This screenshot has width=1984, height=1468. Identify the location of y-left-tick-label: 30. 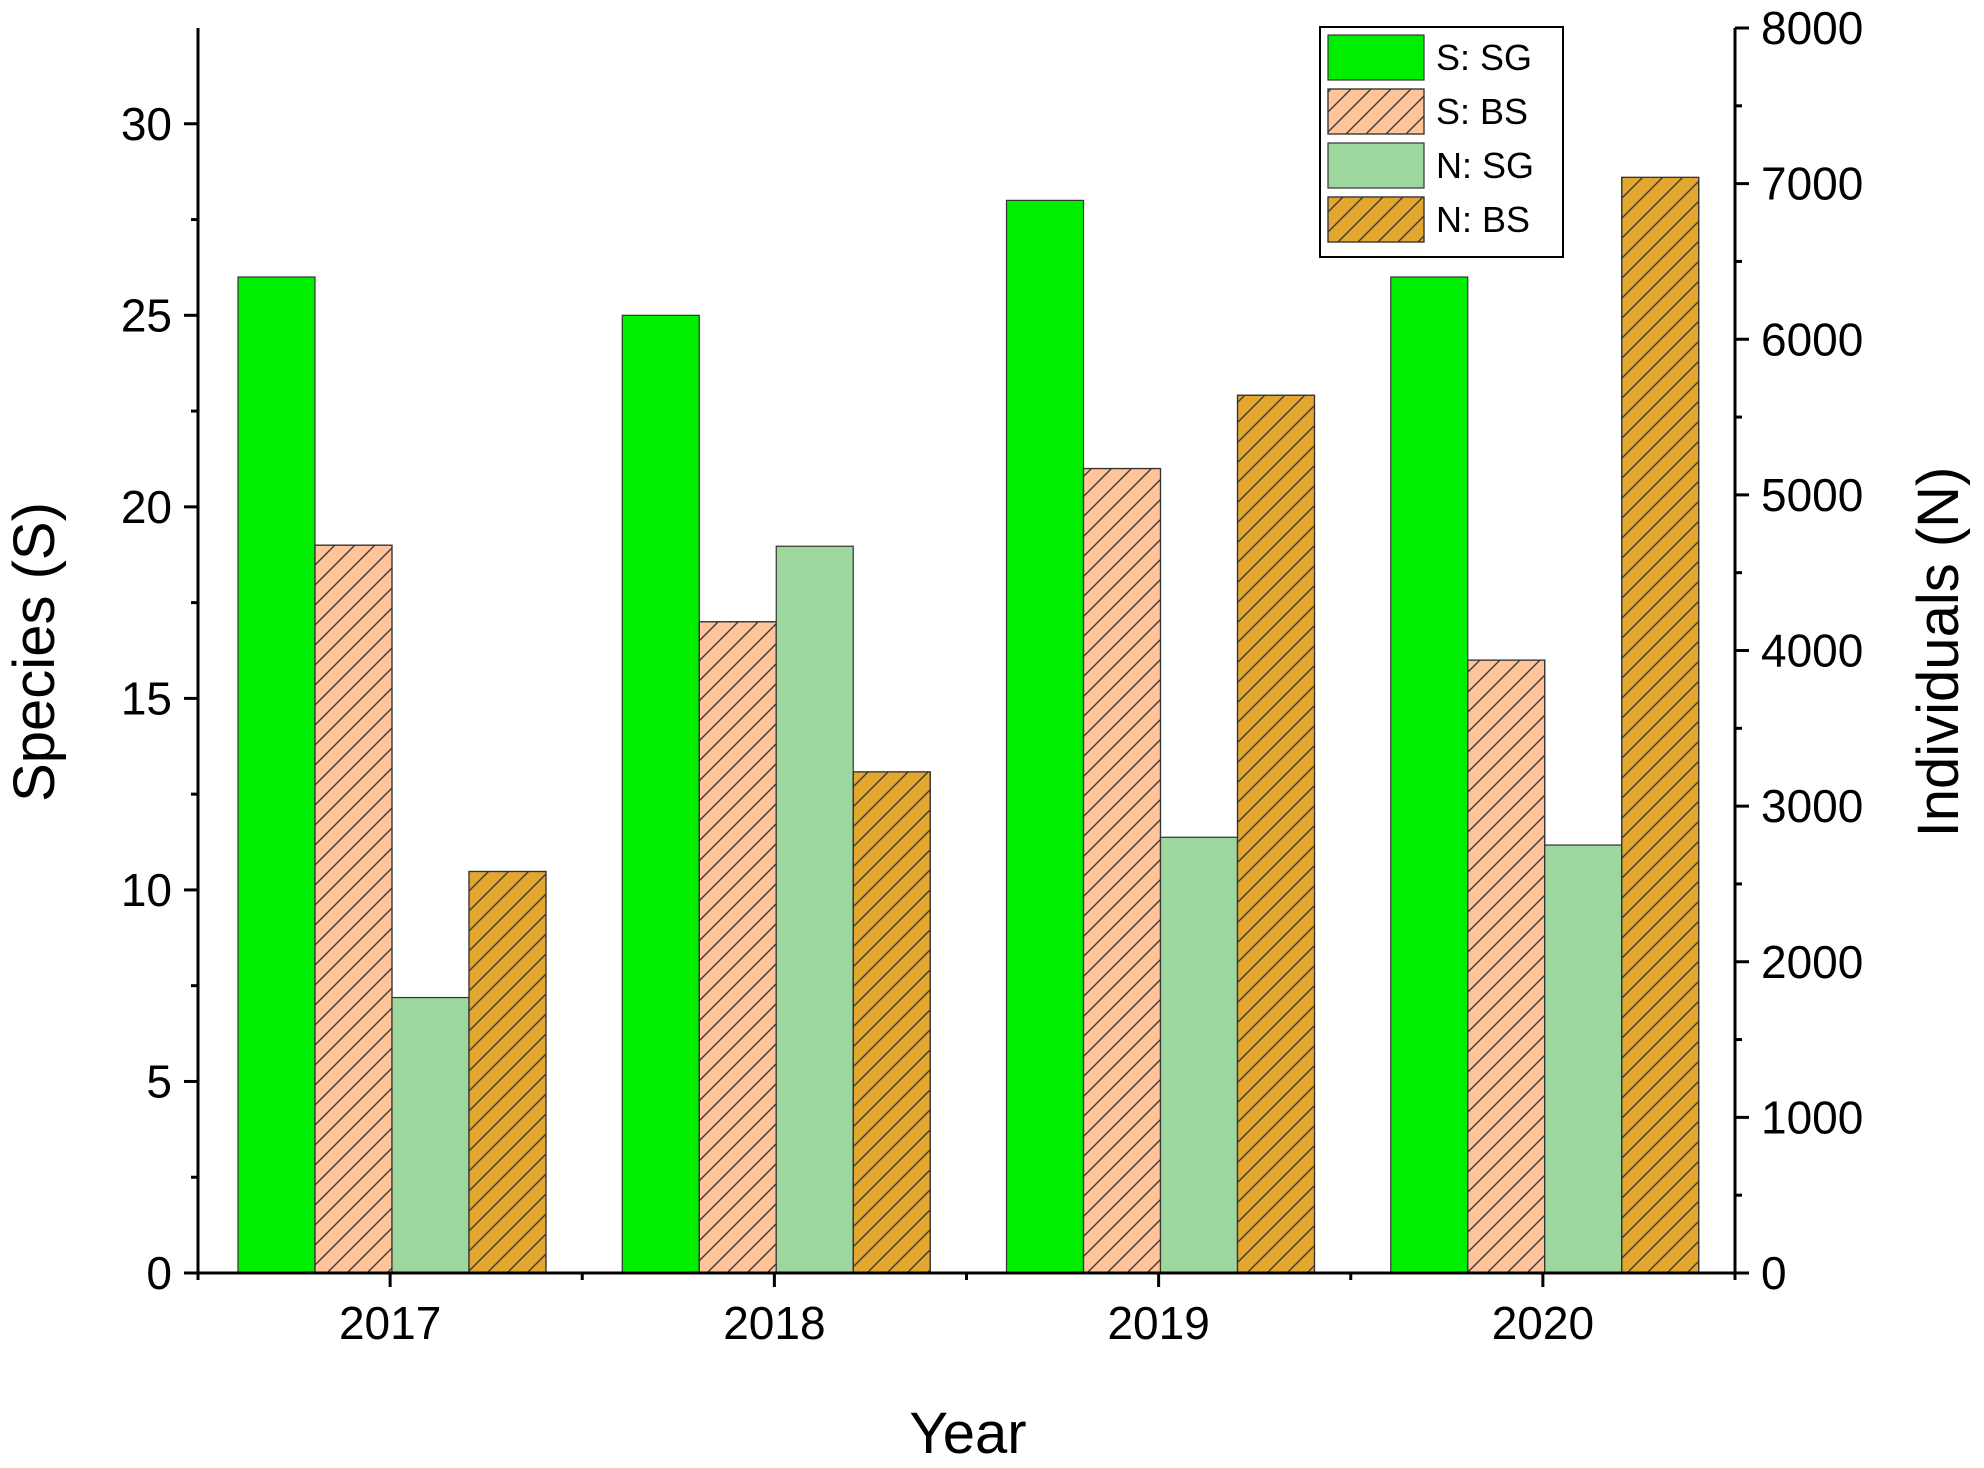
(146, 124).